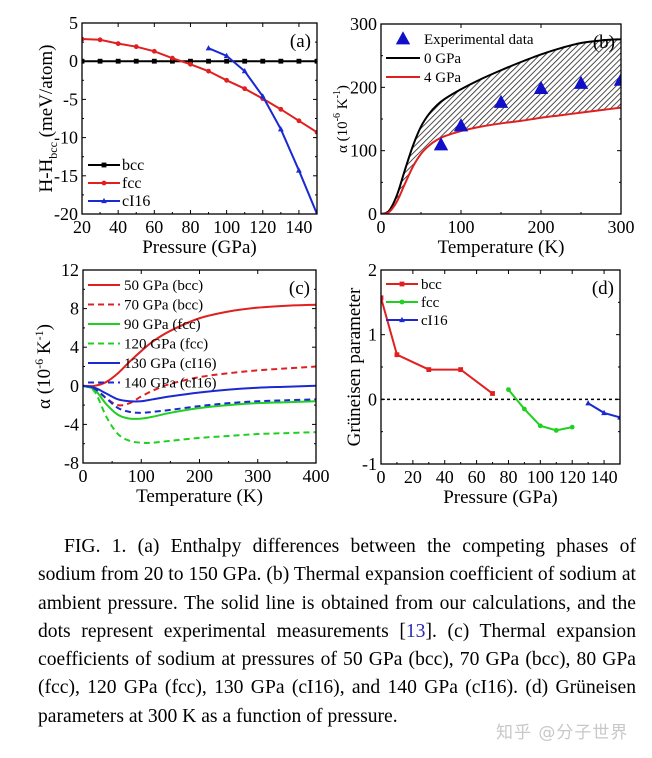 Image resolution: width=652 pixels, height=758 pixels. What do you see at coordinates (73, 23) in the screenshot?
I see `y-tick-label: 5` at bounding box center [73, 23].